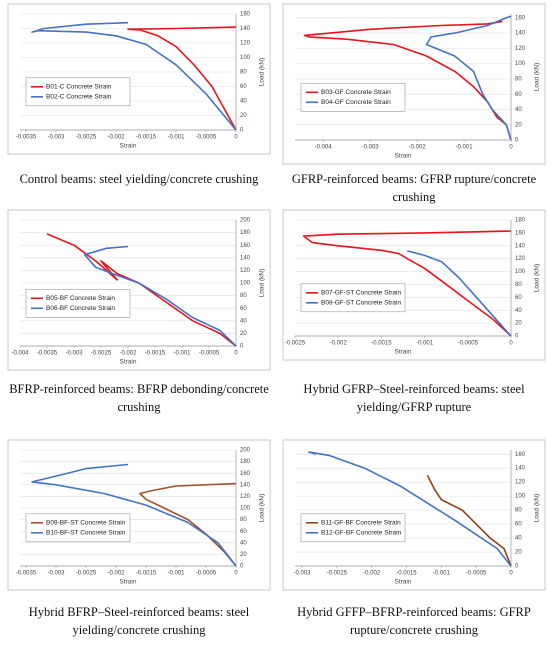  I want to click on legend-label: B08-GF-ST Concrete Strain, so click(361, 303).